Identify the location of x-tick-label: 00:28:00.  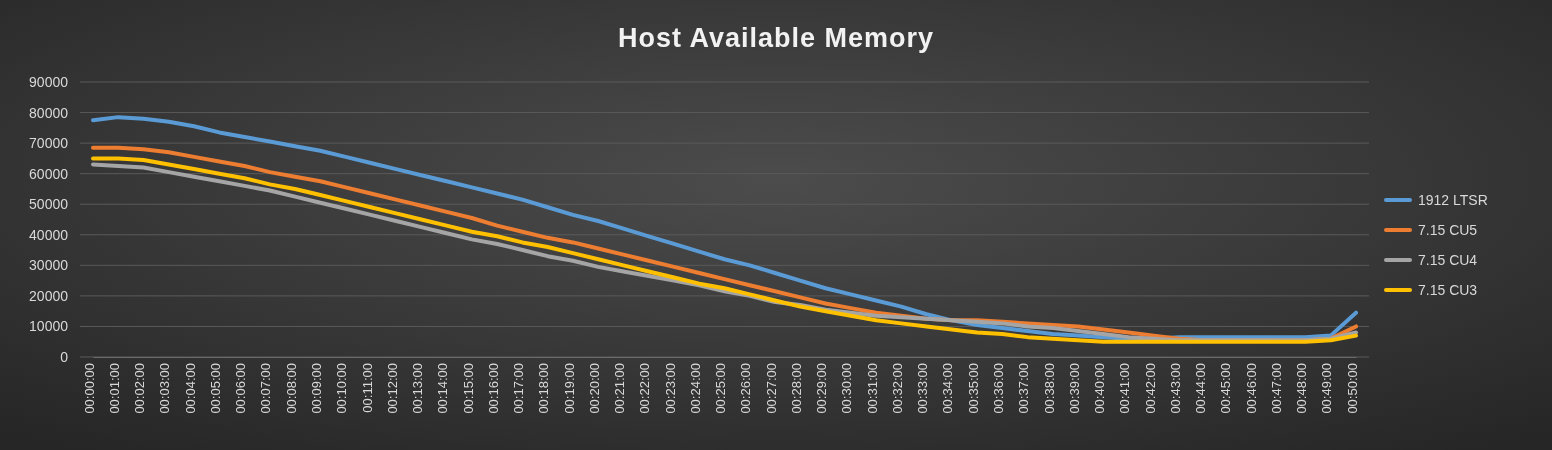
(796, 388).